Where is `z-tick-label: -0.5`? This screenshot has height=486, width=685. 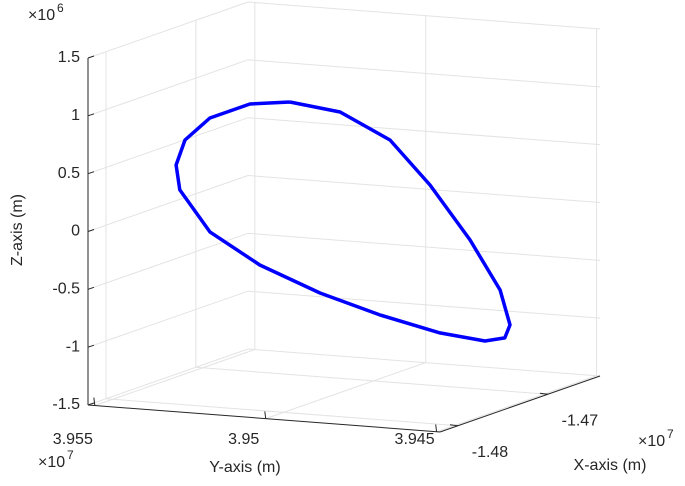
z-tick-label: -0.5 is located at coordinates (66, 289).